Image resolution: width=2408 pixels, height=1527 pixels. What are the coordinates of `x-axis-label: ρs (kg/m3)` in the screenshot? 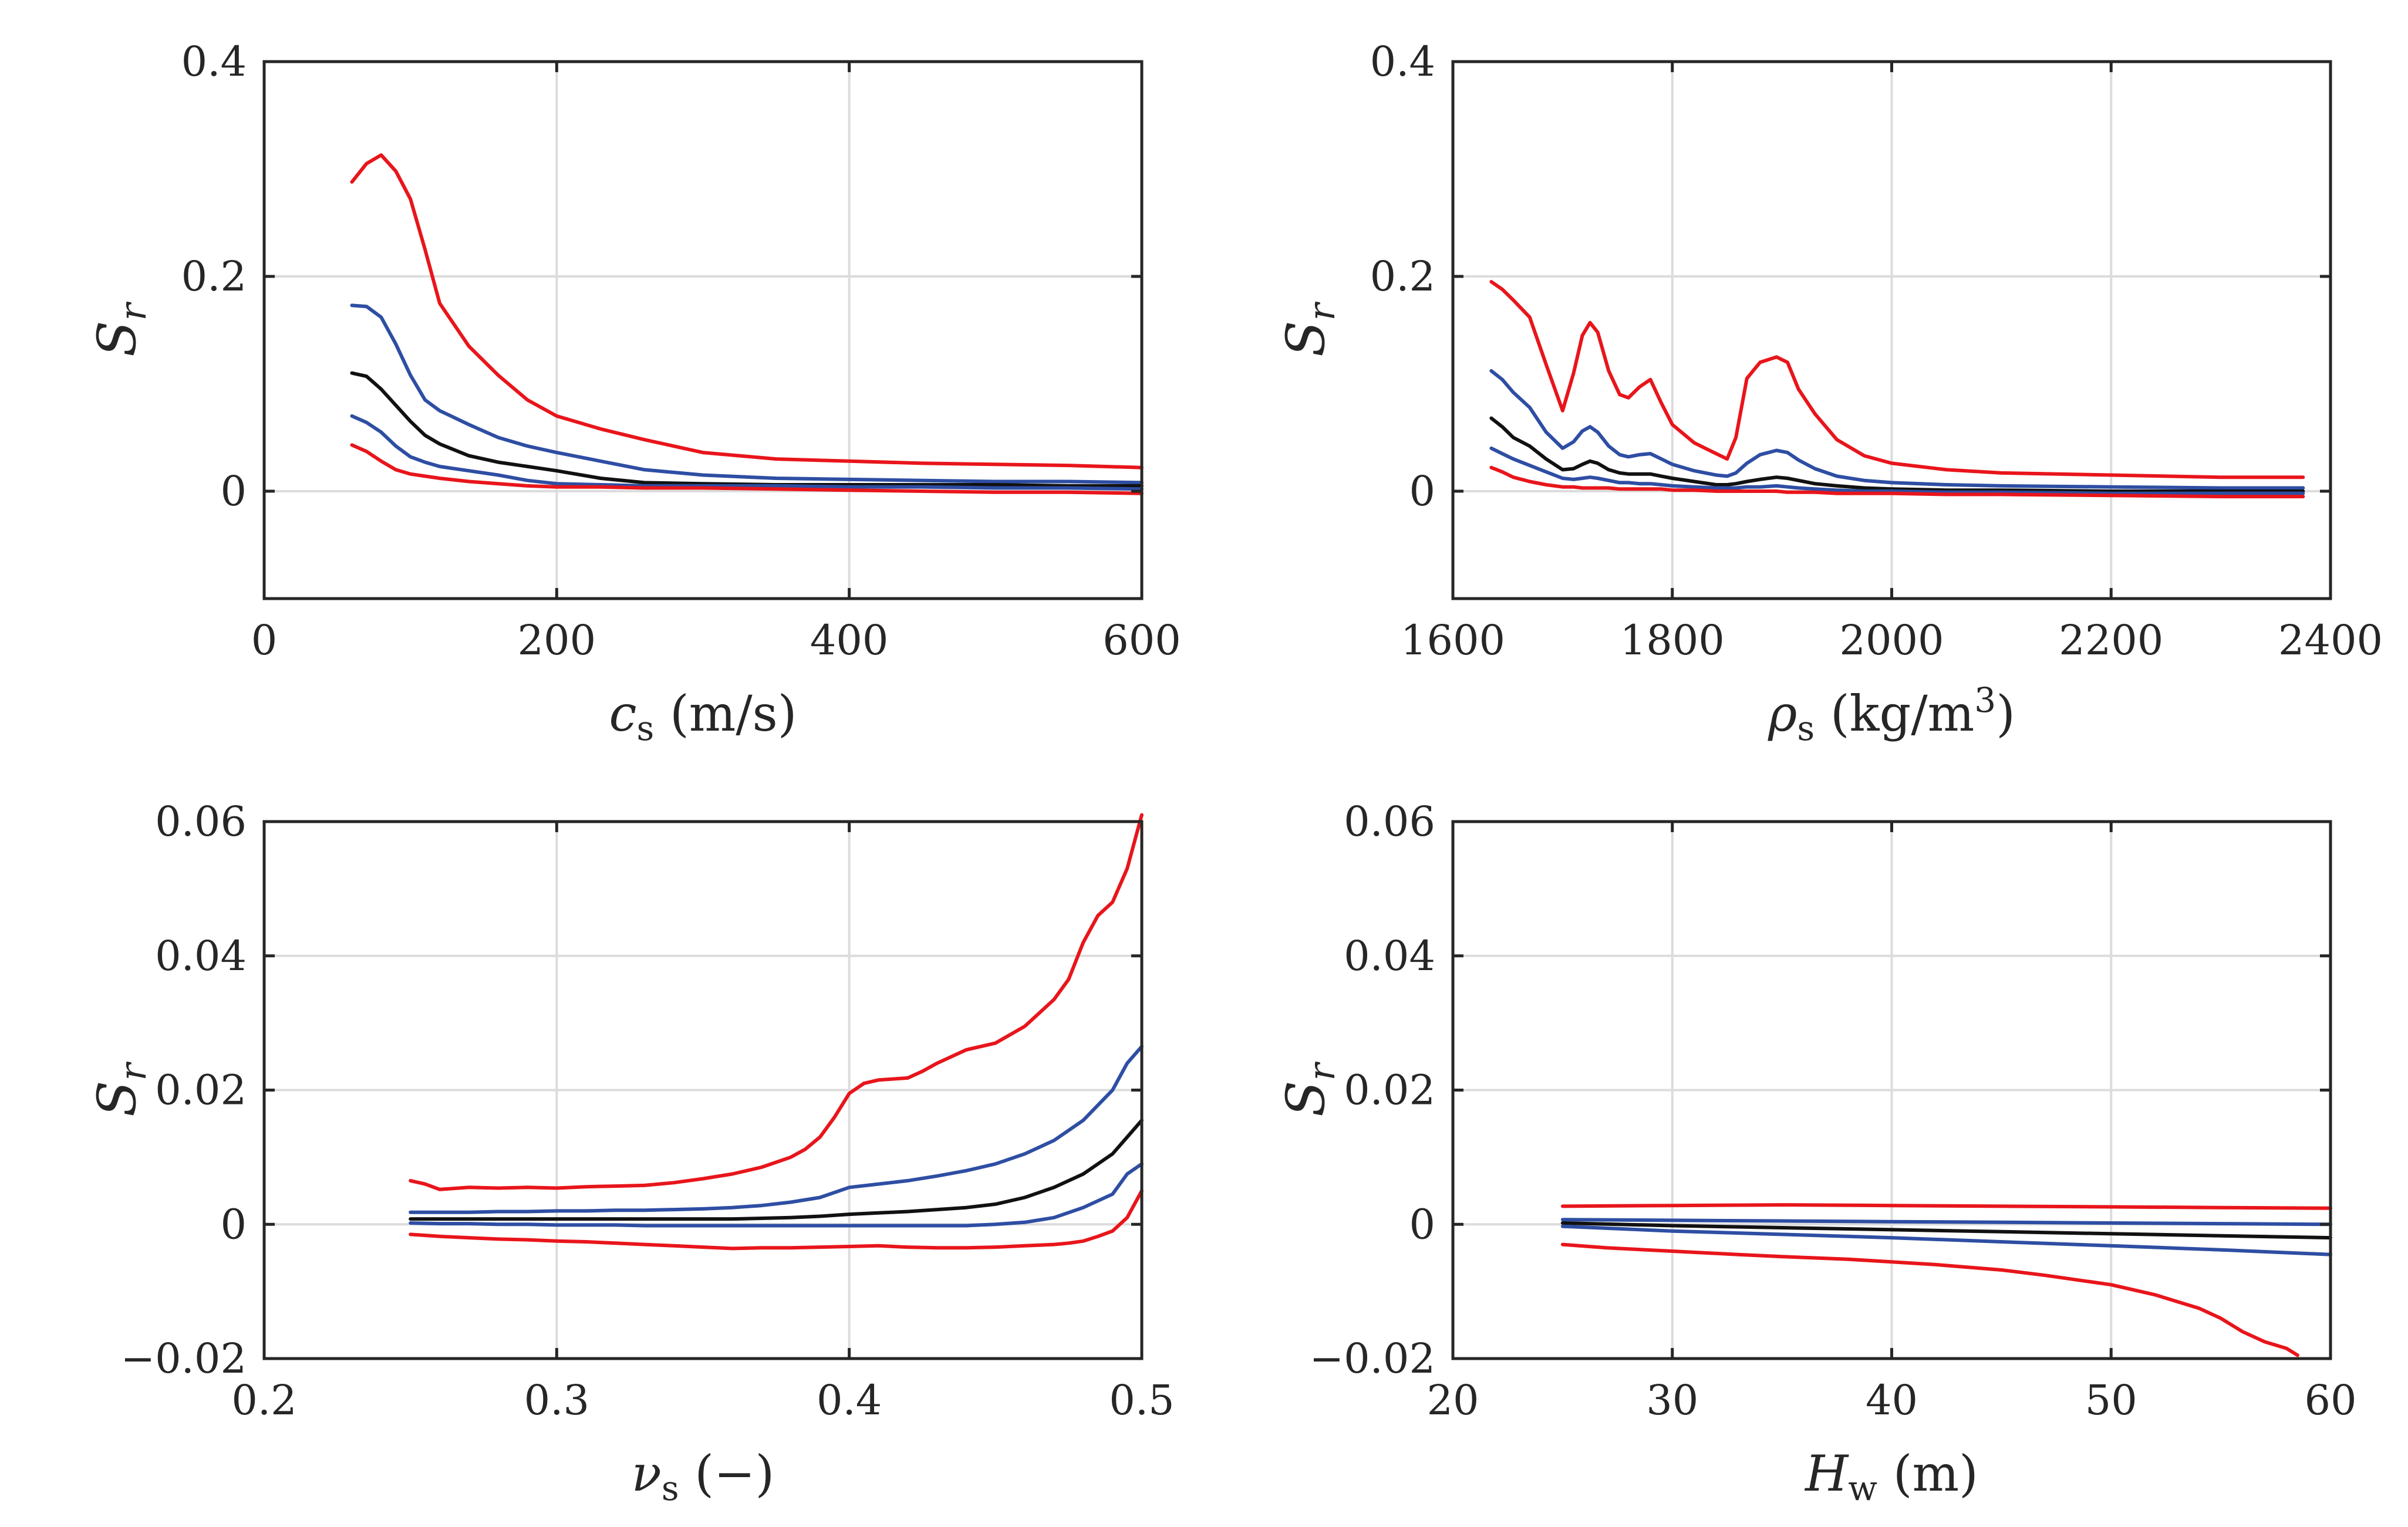 It's located at (1891, 714).